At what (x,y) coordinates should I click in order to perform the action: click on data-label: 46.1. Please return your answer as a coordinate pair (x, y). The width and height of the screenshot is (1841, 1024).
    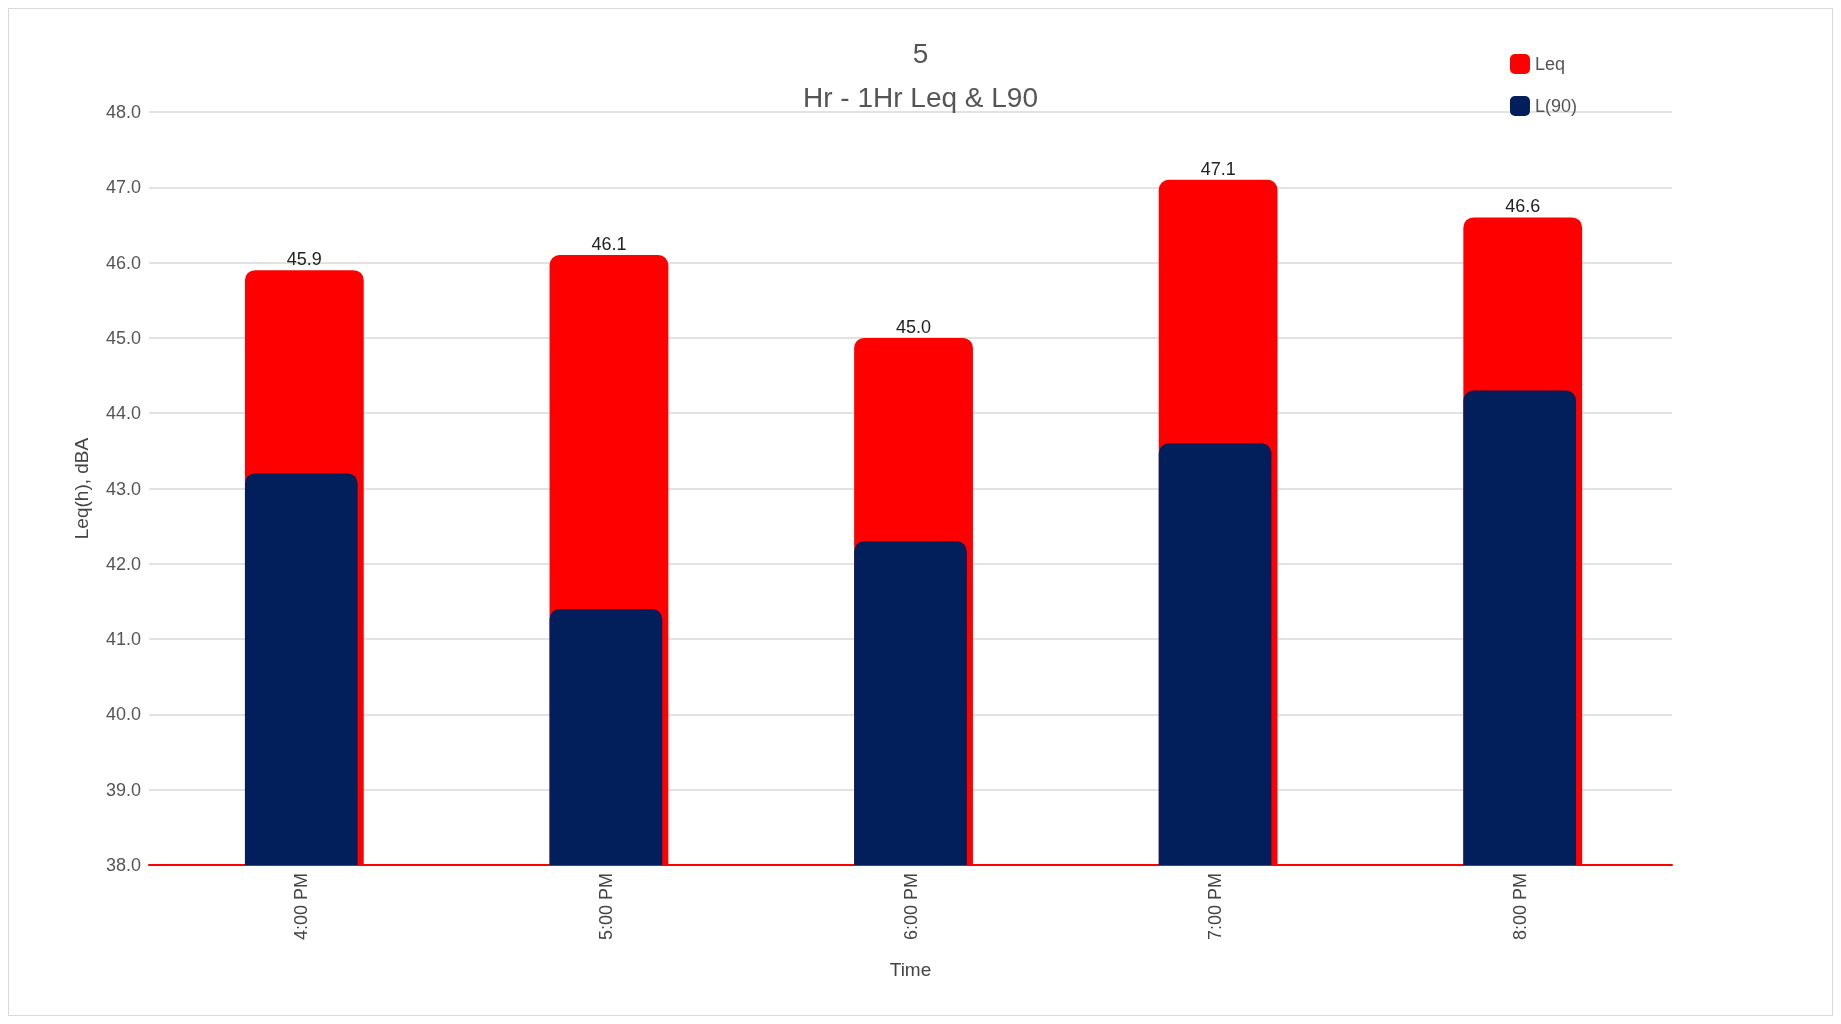
    Looking at the image, I should click on (609, 244).